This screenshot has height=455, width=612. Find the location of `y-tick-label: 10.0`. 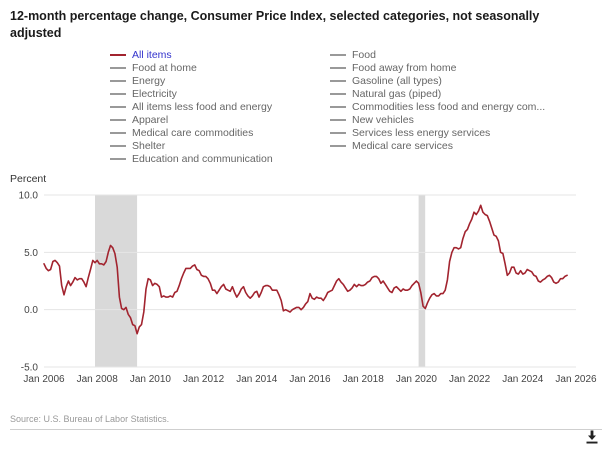

y-tick-label: 10.0 is located at coordinates (29, 195).